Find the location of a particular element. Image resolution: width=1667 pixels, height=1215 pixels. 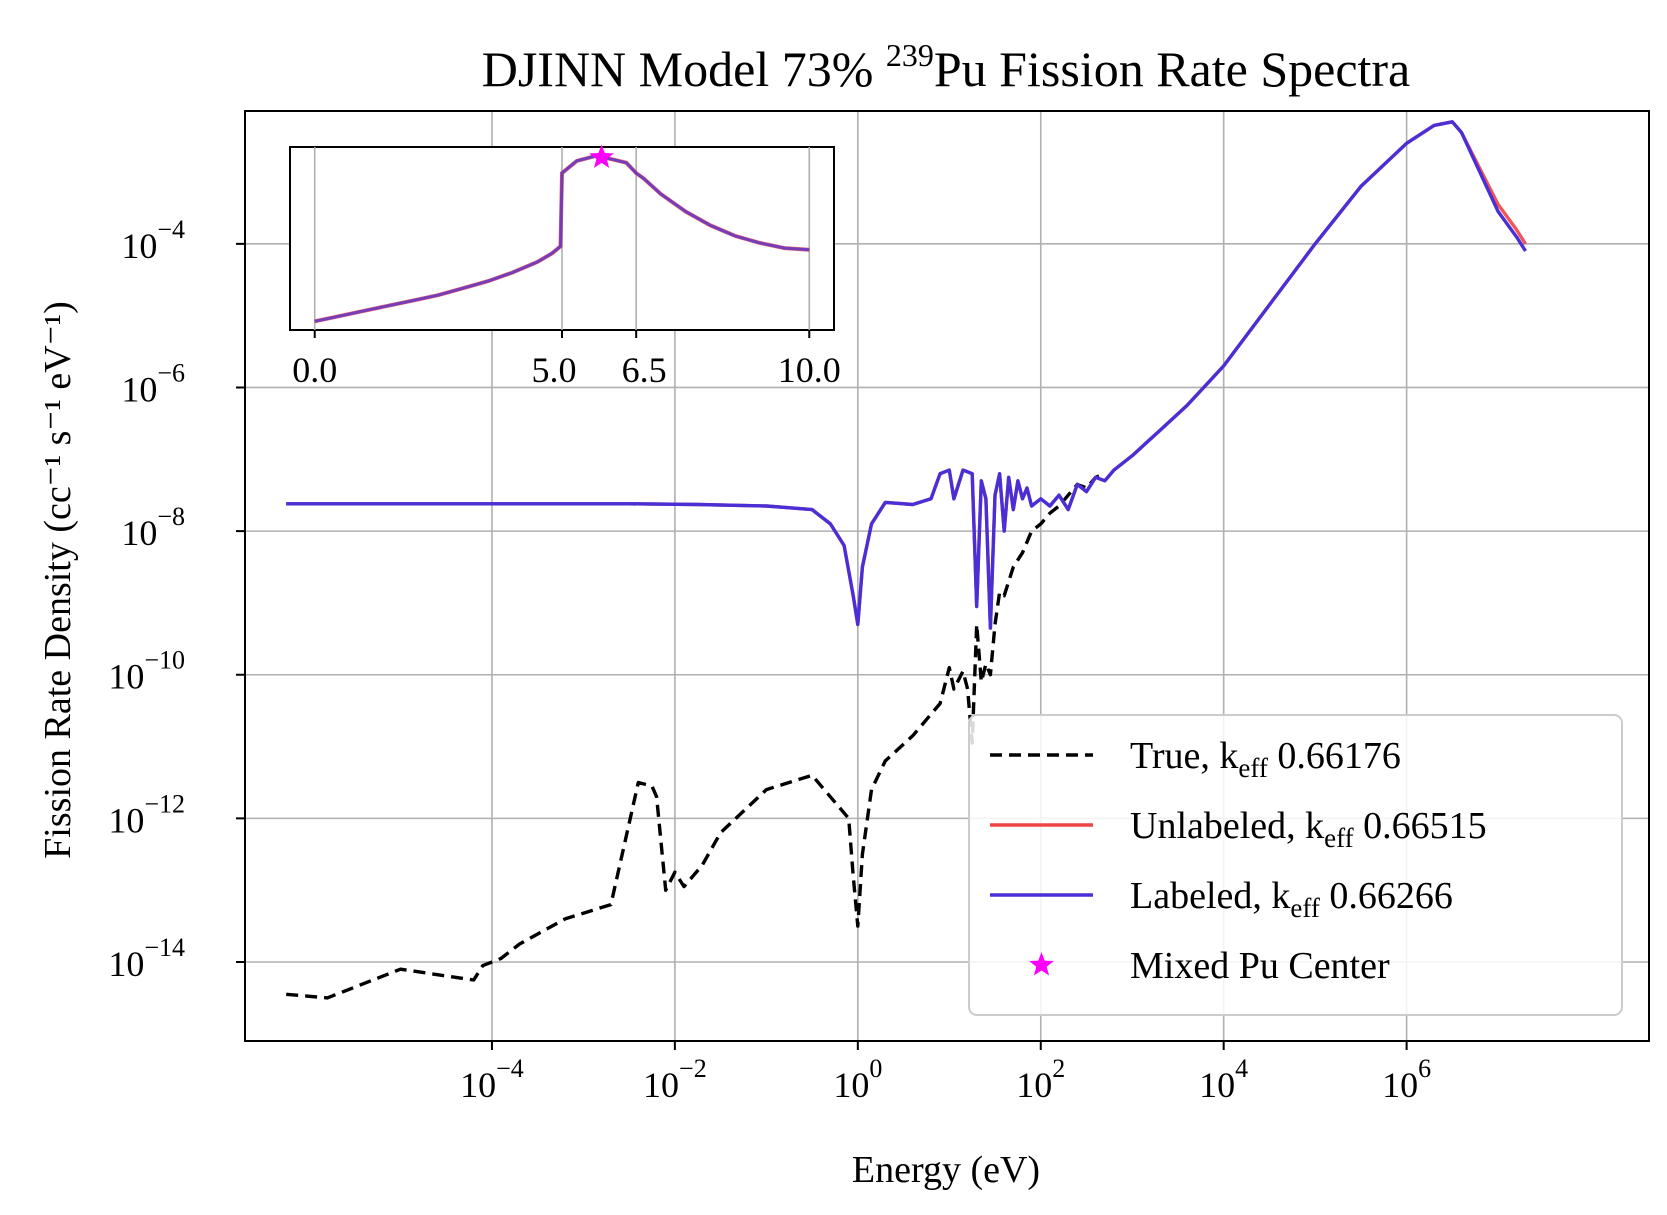

y-tick-label: 10⁻¹² is located at coordinates (146, 814).